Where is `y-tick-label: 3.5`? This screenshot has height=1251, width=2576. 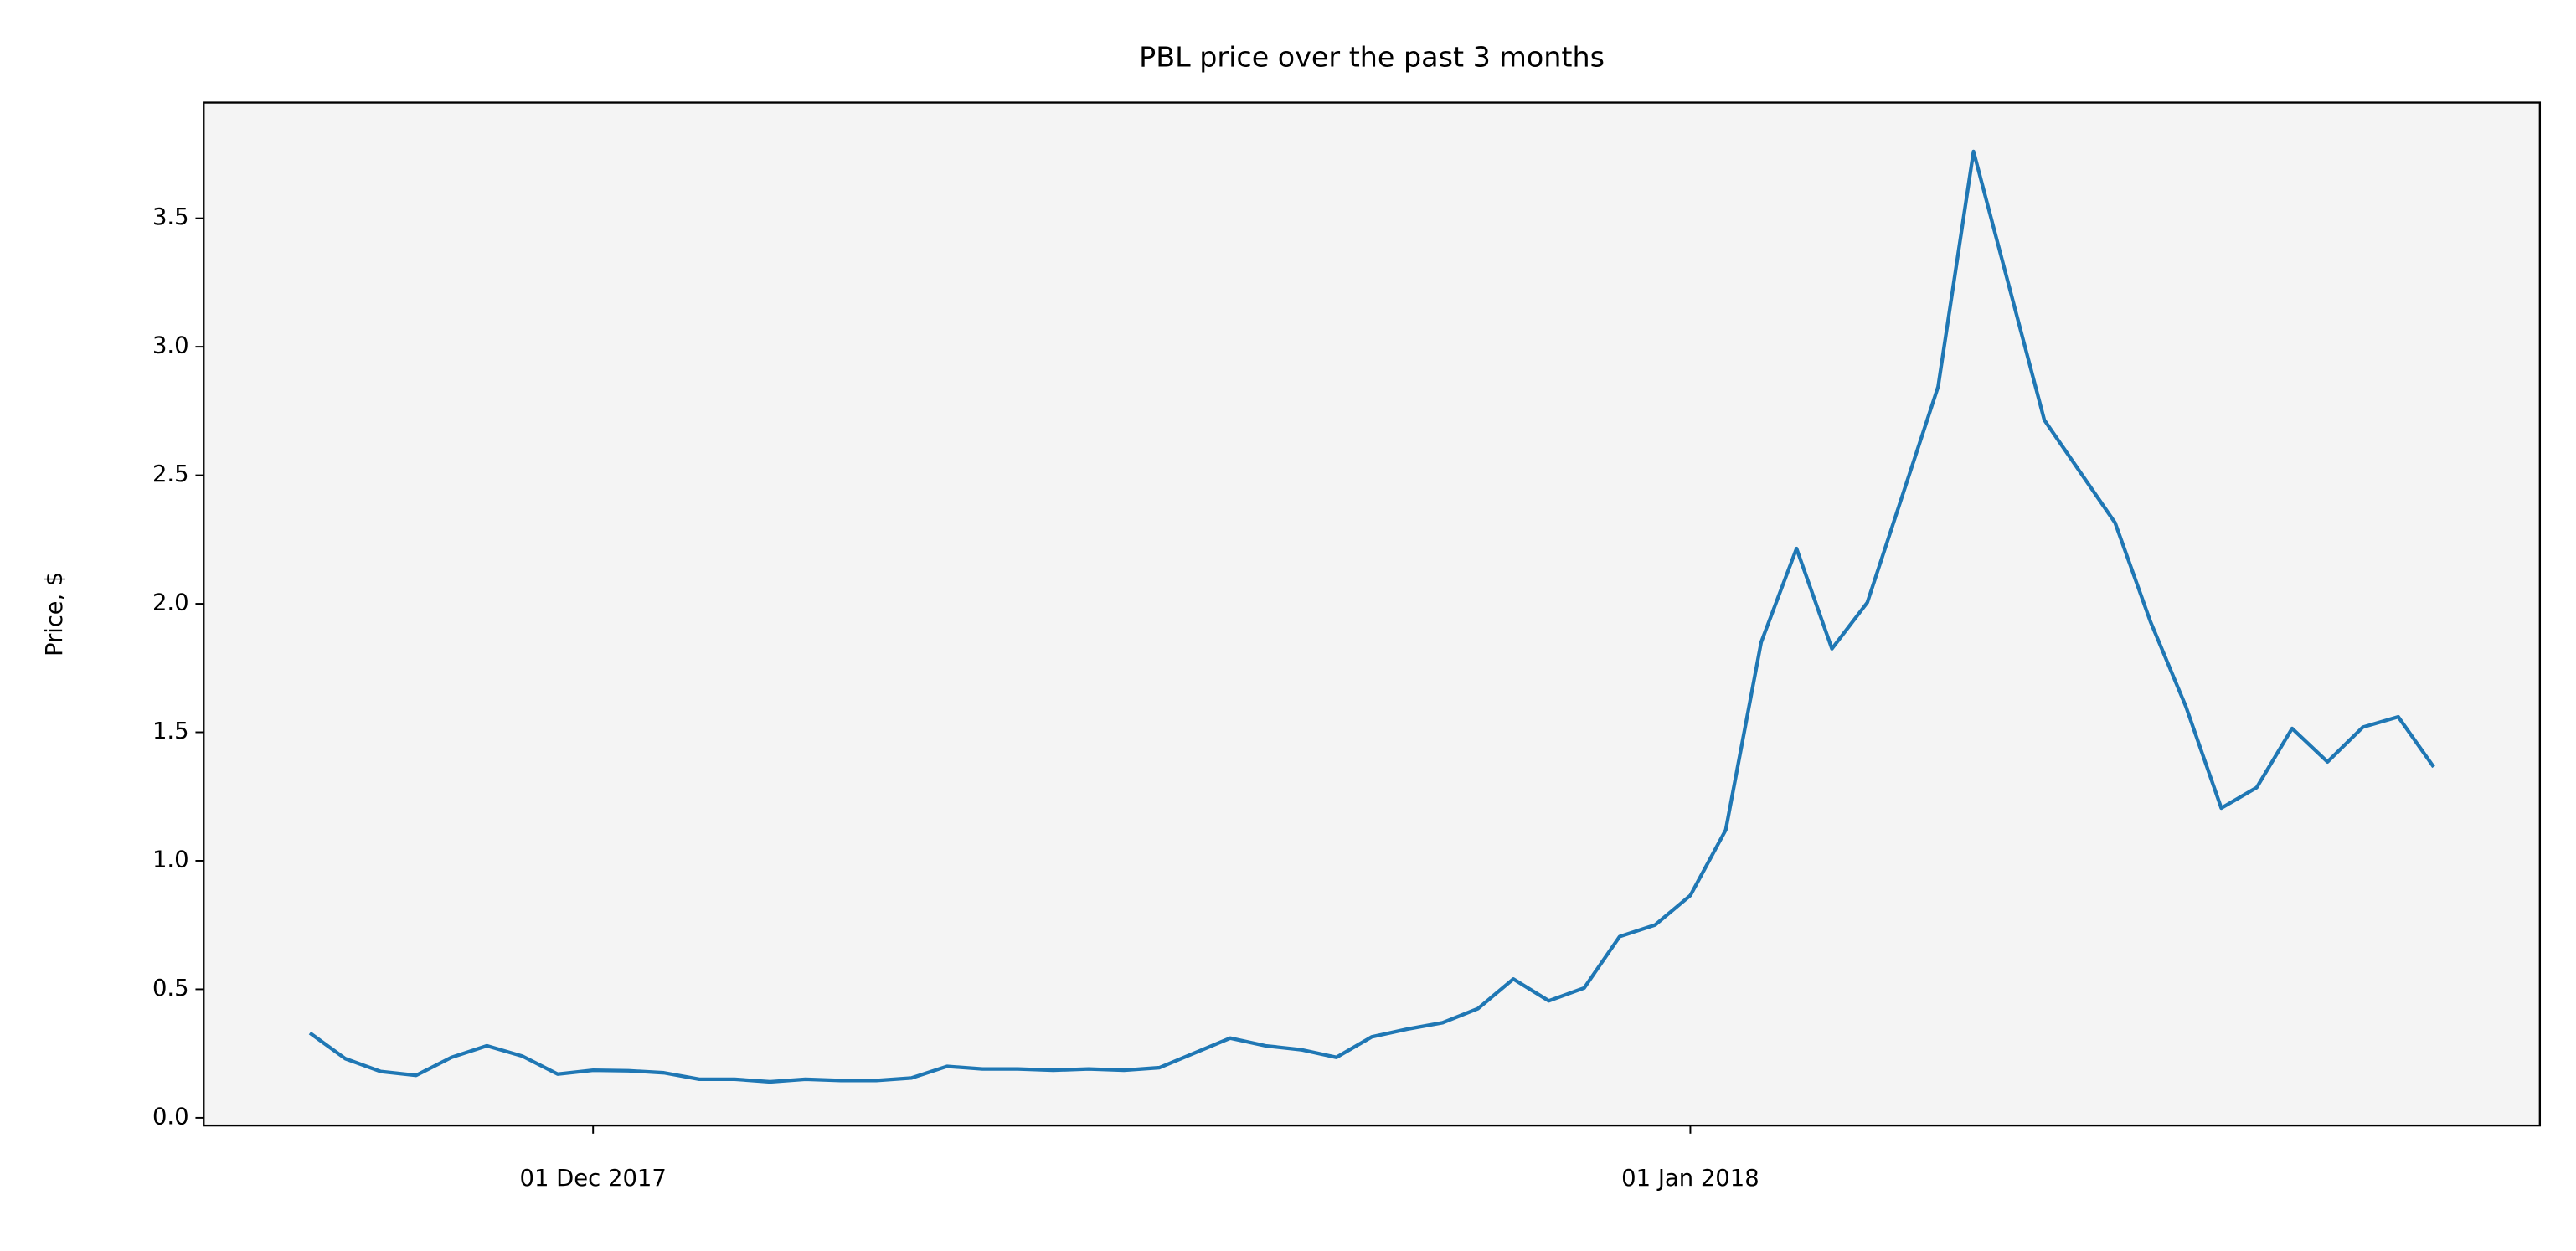 y-tick-label: 3.5 is located at coordinates (170, 217).